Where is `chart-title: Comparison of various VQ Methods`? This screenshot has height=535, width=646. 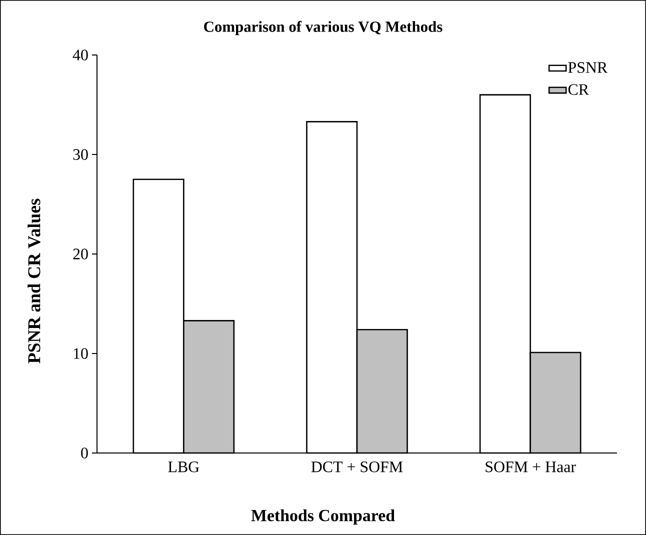
chart-title: Comparison of various VQ Methods is located at coordinates (323, 28).